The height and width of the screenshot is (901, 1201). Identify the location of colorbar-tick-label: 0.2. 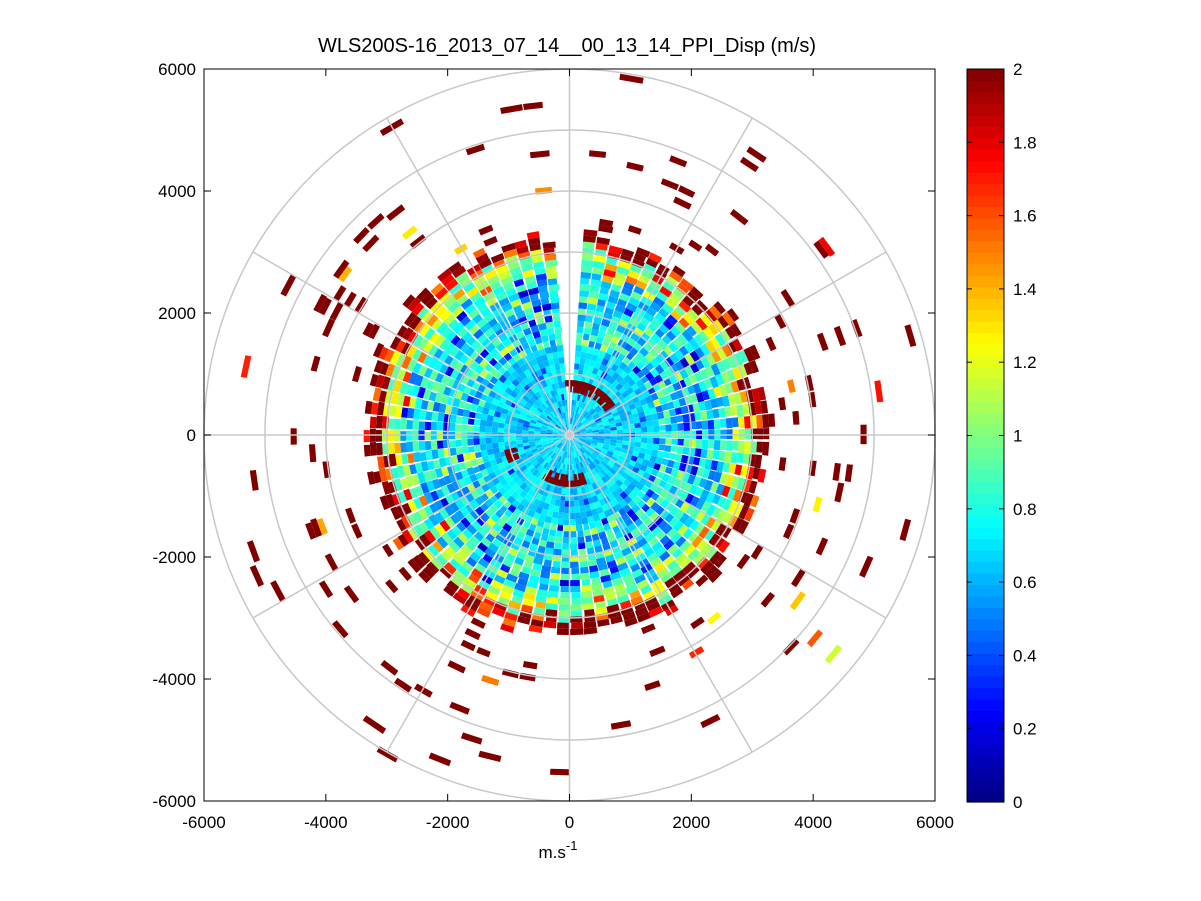
(1025, 729).